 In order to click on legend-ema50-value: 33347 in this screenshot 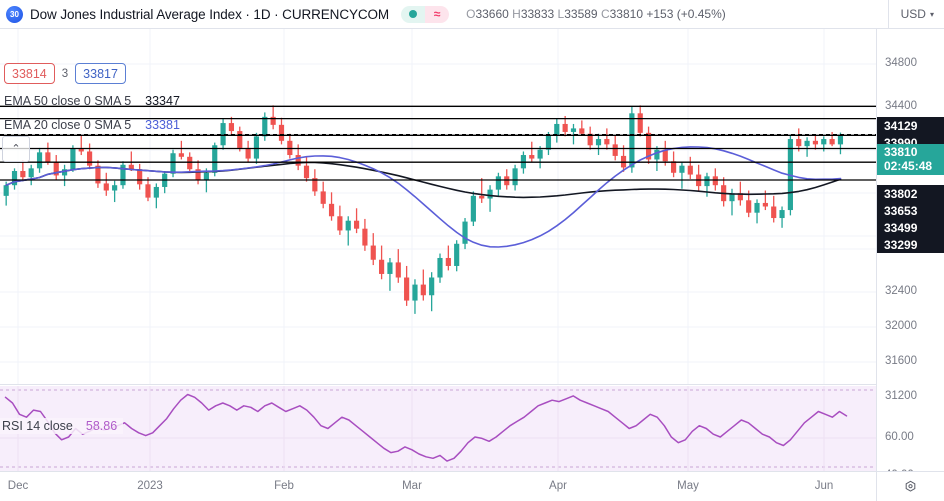, I will do `click(162, 101)`.